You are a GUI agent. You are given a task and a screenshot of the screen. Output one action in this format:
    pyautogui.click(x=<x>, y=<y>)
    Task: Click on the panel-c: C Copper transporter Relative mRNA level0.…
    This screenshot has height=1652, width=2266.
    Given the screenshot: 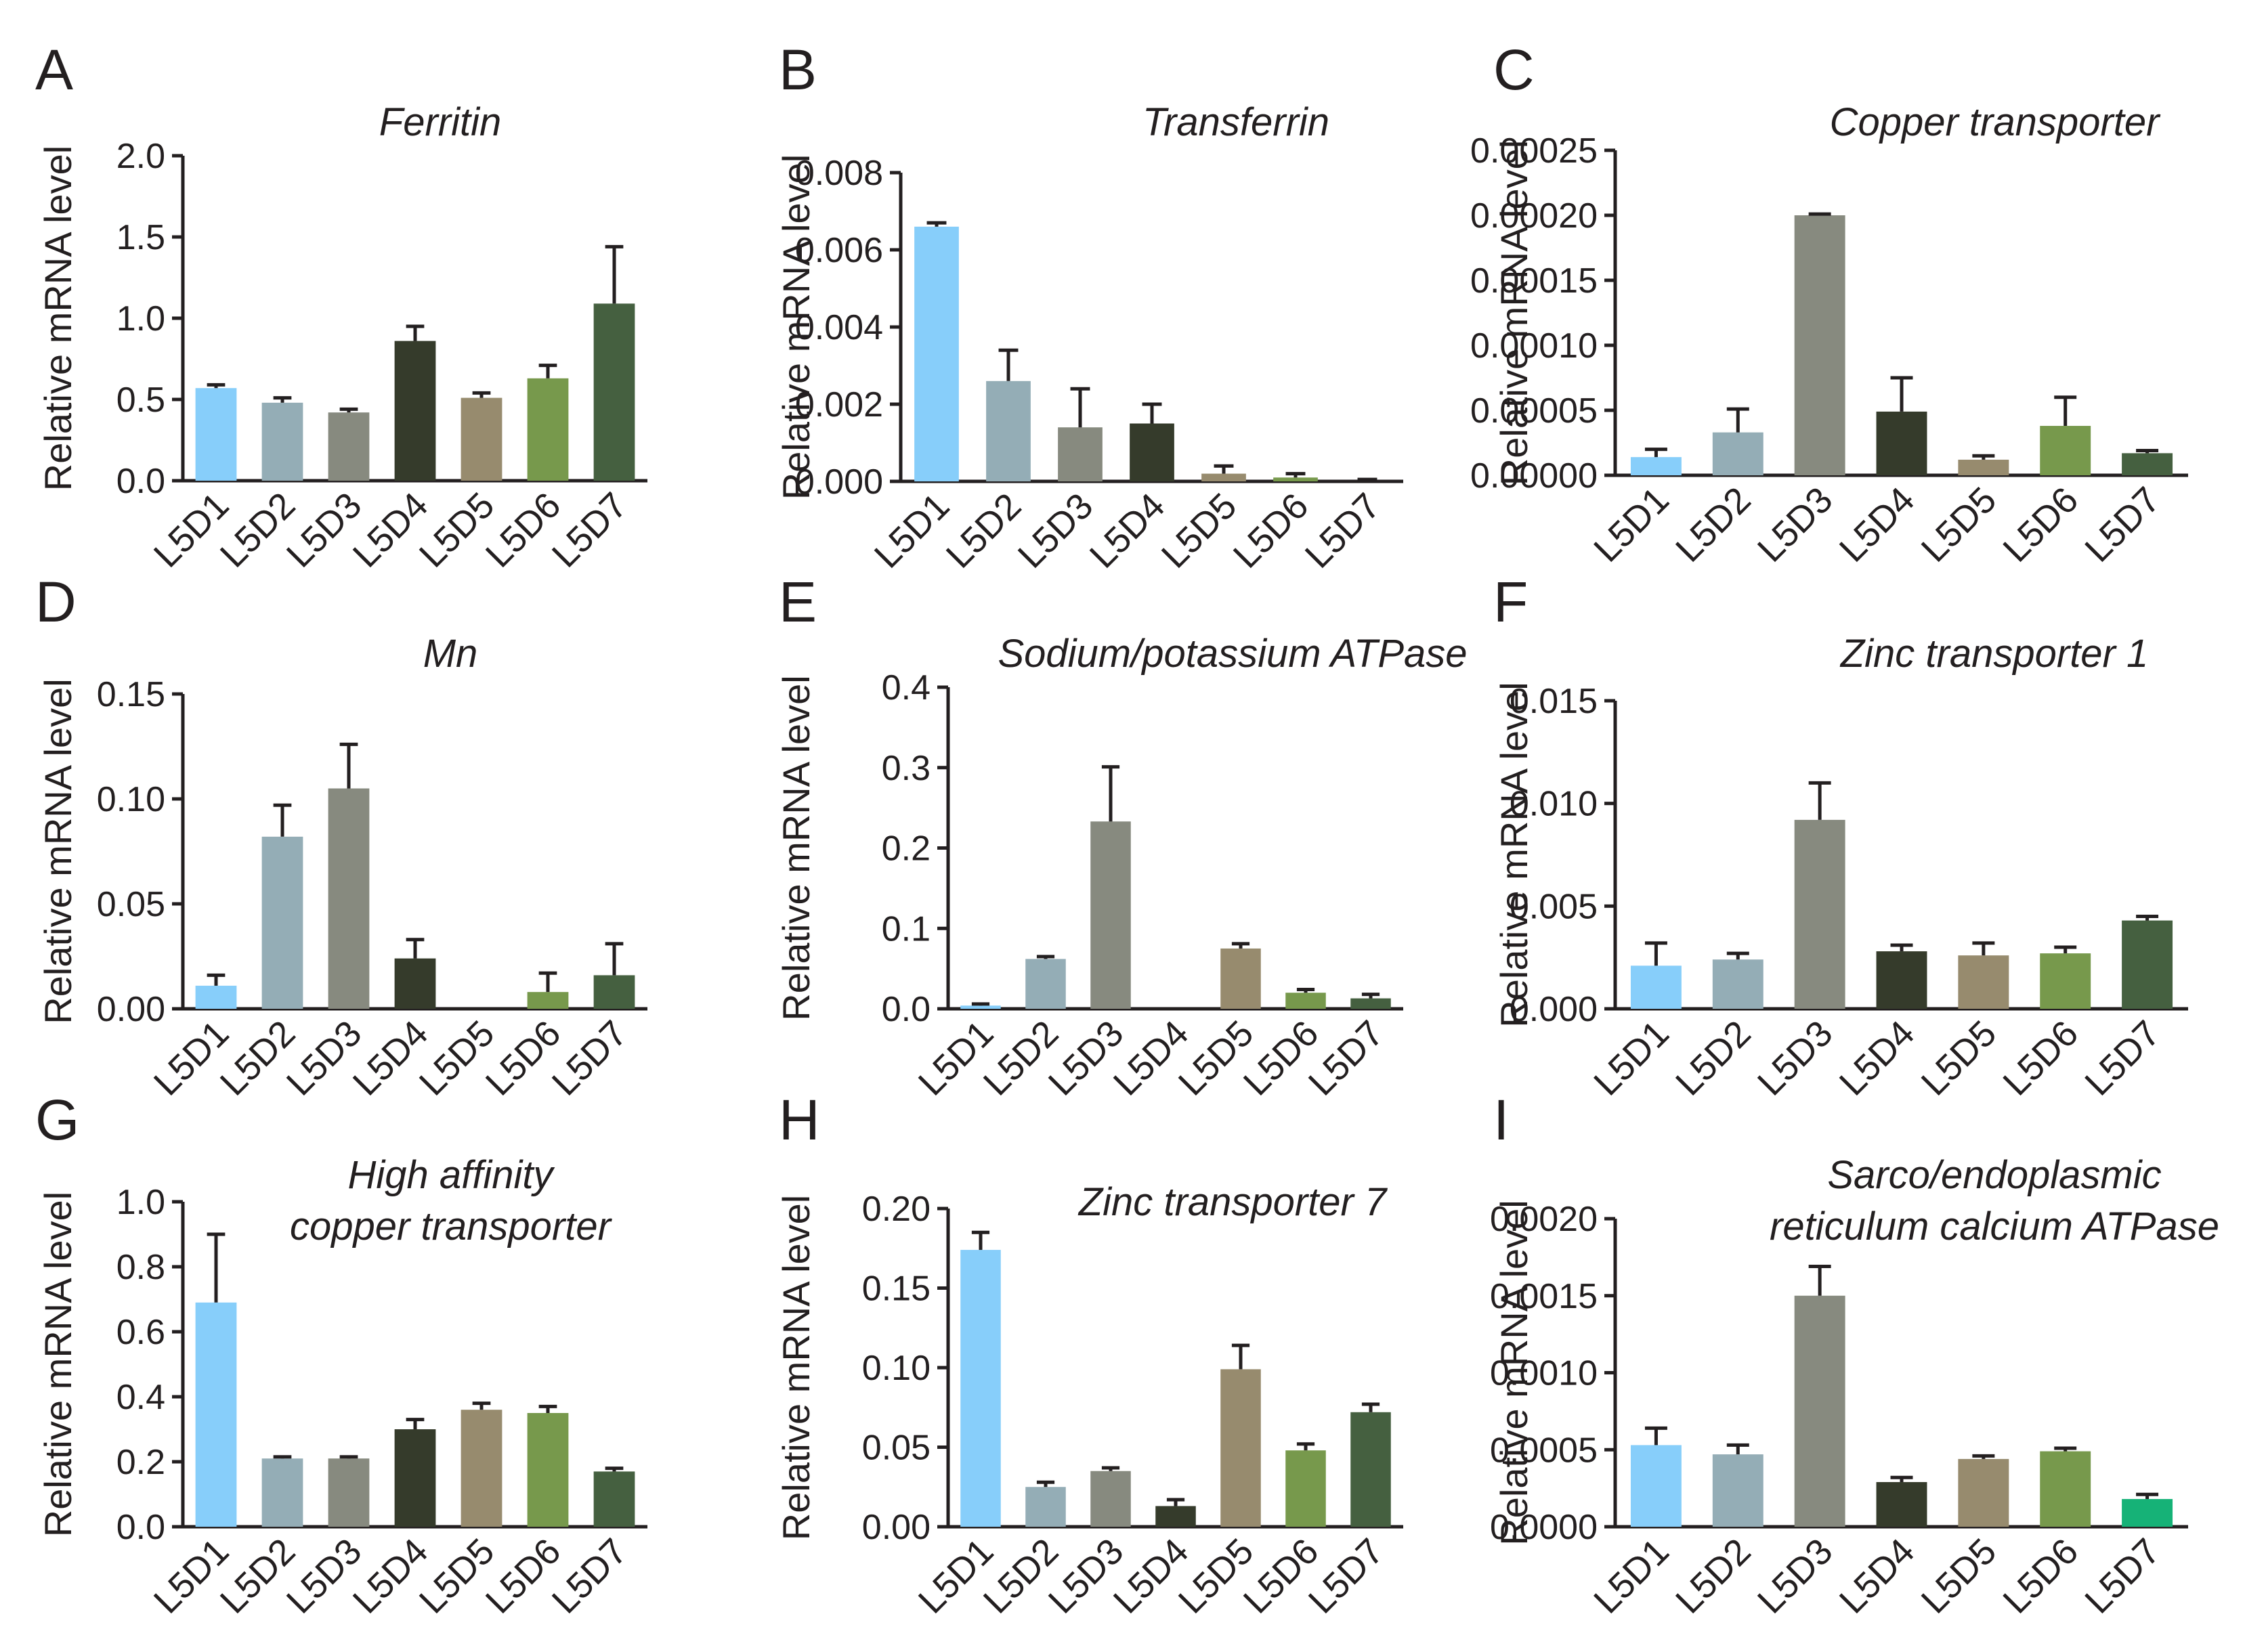 What is the action you would take?
    pyautogui.click(x=1829, y=304)
    